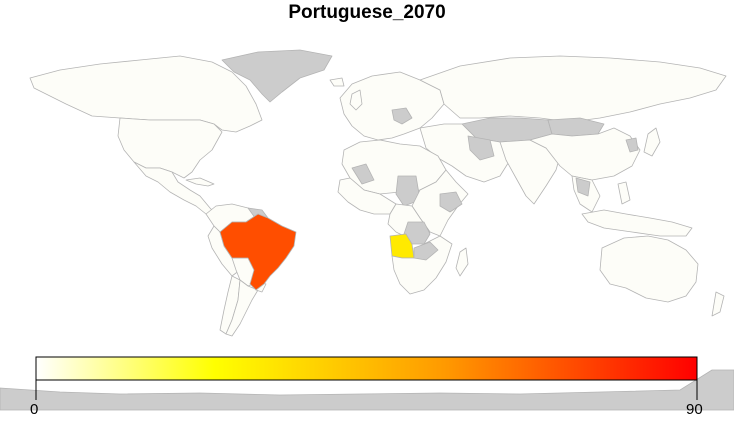 The height and width of the screenshot is (438, 734). What do you see at coordinates (652, 142) in the screenshot?
I see `country-japan` at bounding box center [652, 142].